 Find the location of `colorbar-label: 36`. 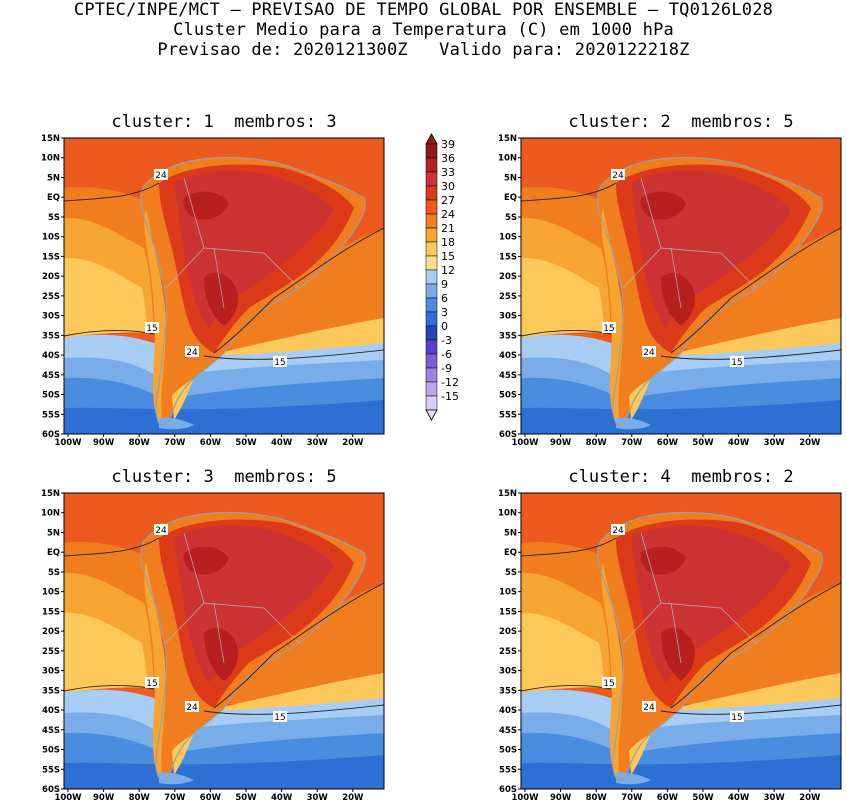

colorbar-label: 36 is located at coordinates (448, 158).